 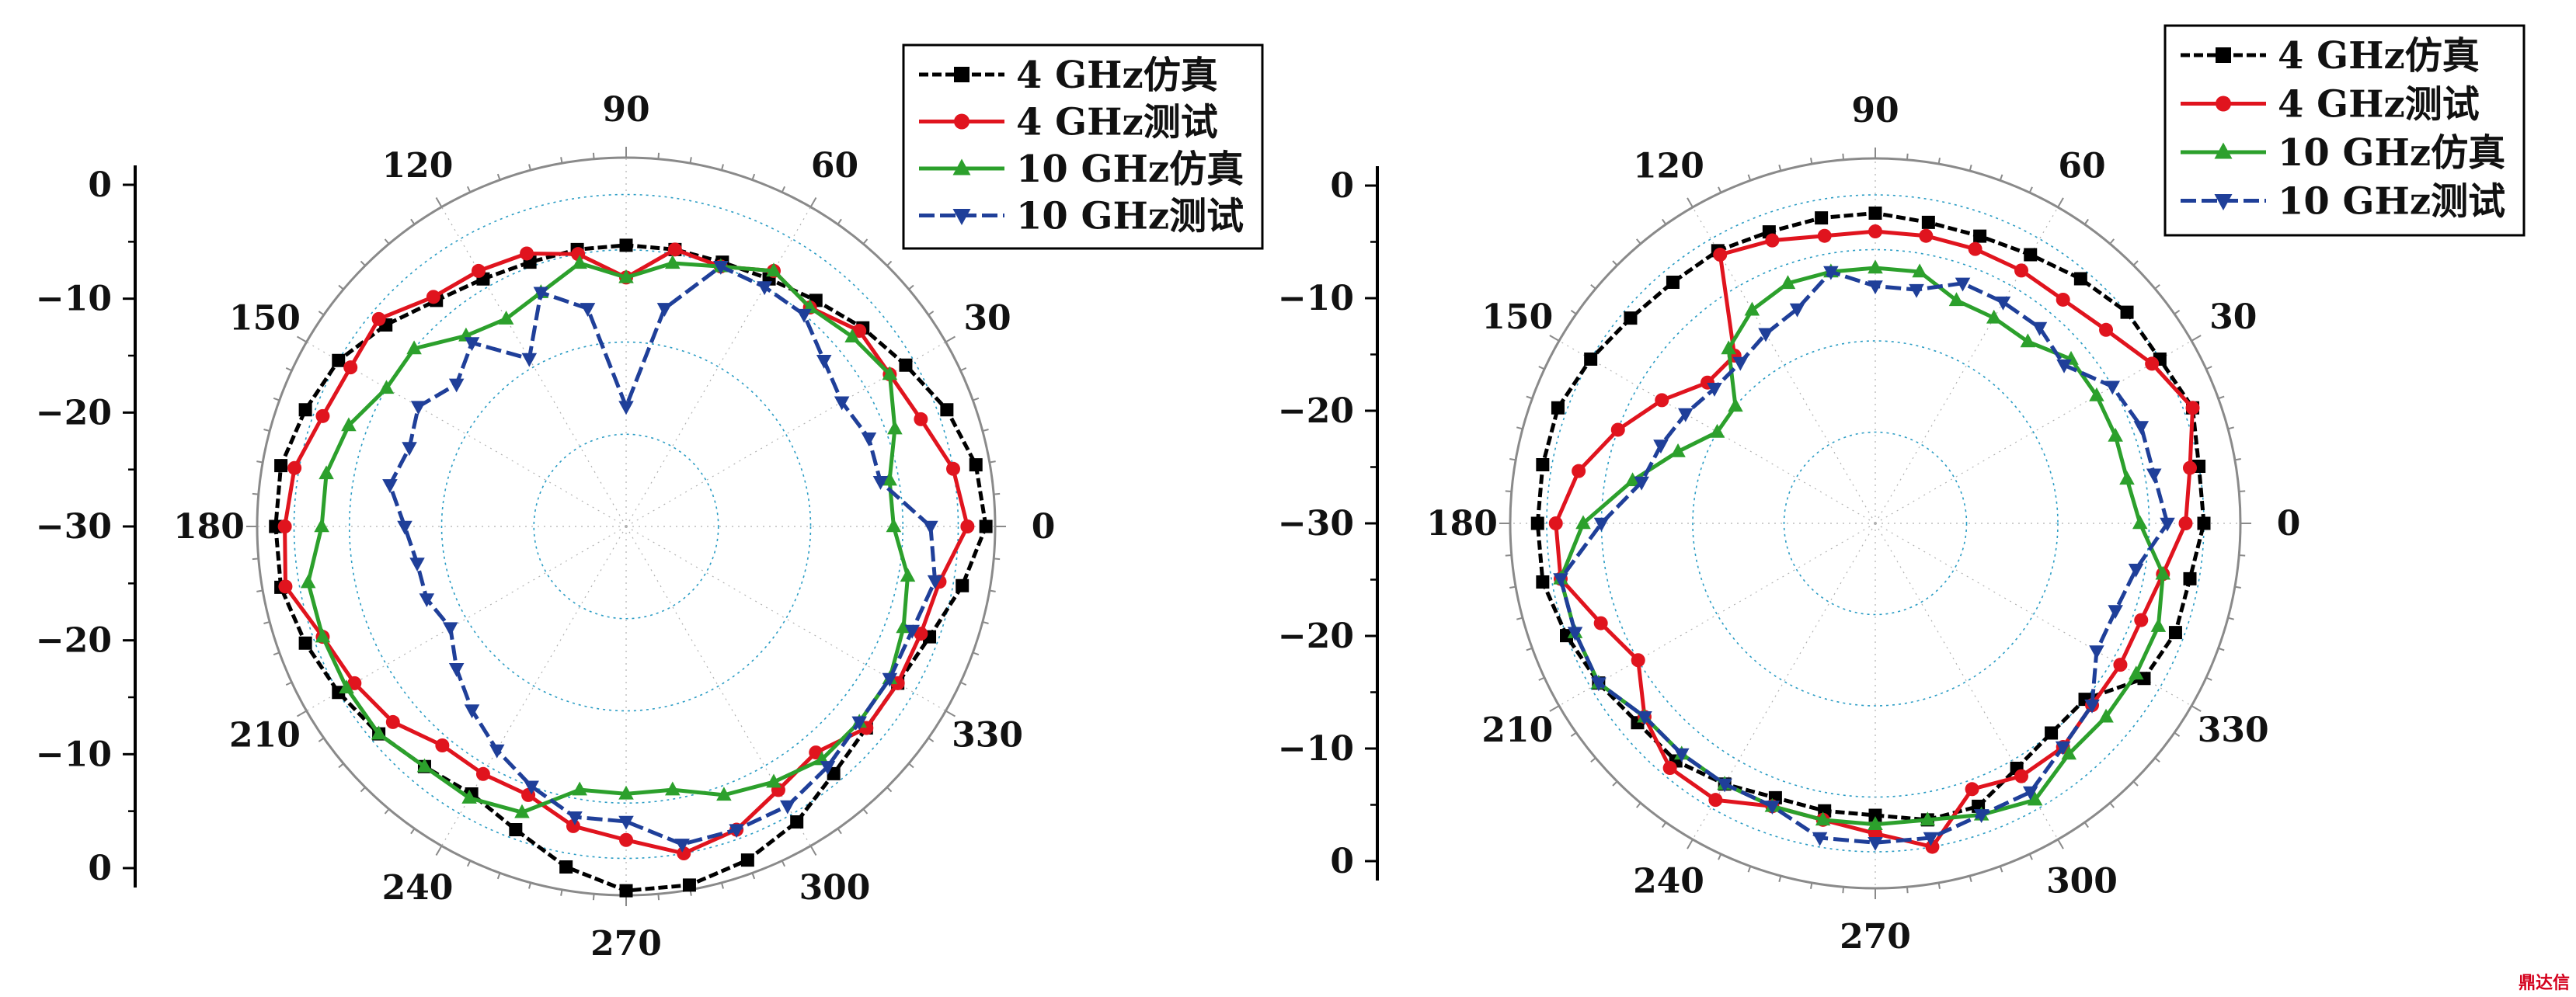 What do you see at coordinates (1875, 937) in the screenshot?
I see `angle-tick-label: 270` at bounding box center [1875, 937].